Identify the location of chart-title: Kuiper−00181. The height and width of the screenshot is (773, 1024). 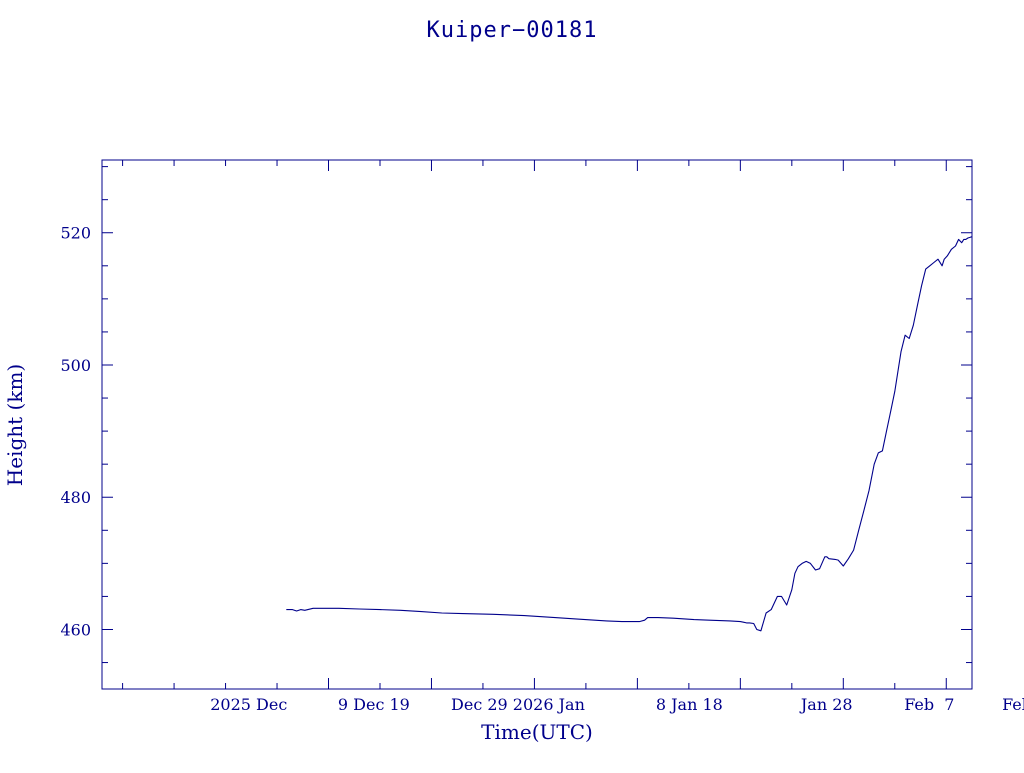
(512, 30).